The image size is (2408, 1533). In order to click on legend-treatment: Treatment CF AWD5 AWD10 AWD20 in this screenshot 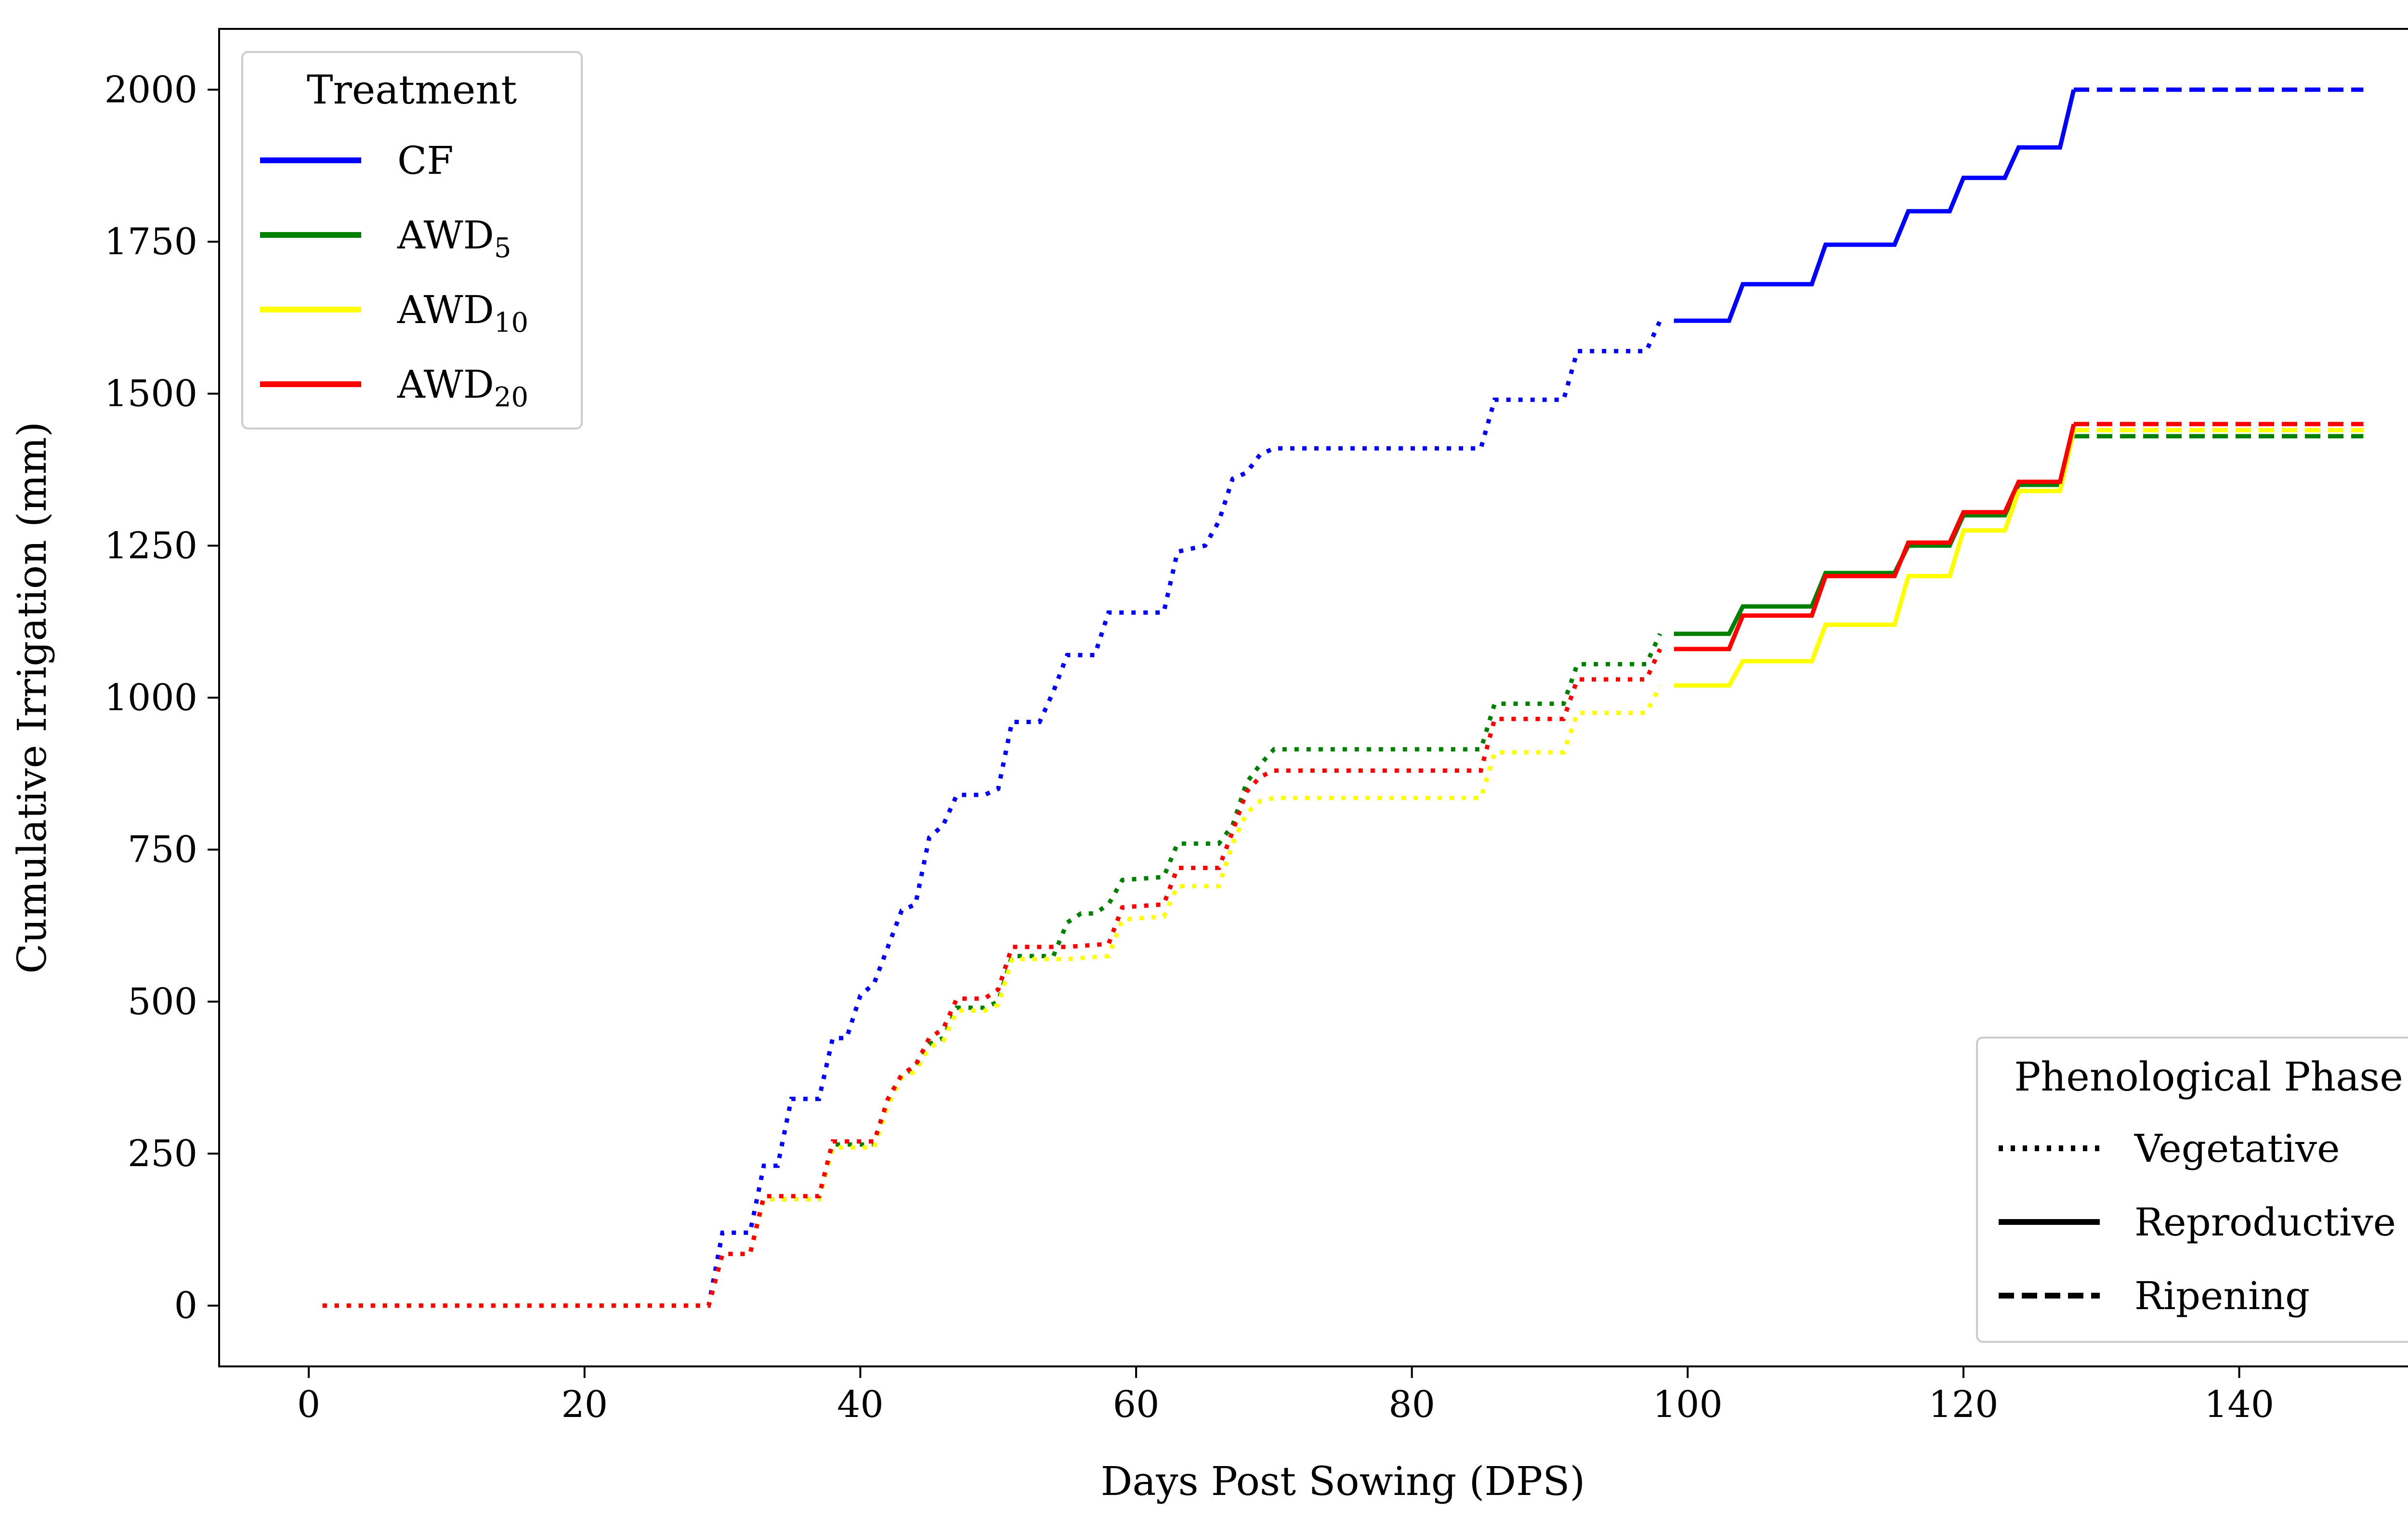, I will do `click(412, 240)`.